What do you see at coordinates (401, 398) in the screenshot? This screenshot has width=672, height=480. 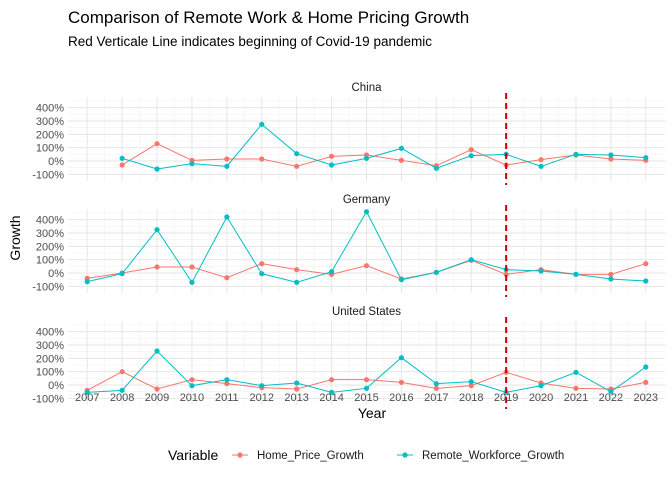 I see `x-tick-label: 2016` at bounding box center [401, 398].